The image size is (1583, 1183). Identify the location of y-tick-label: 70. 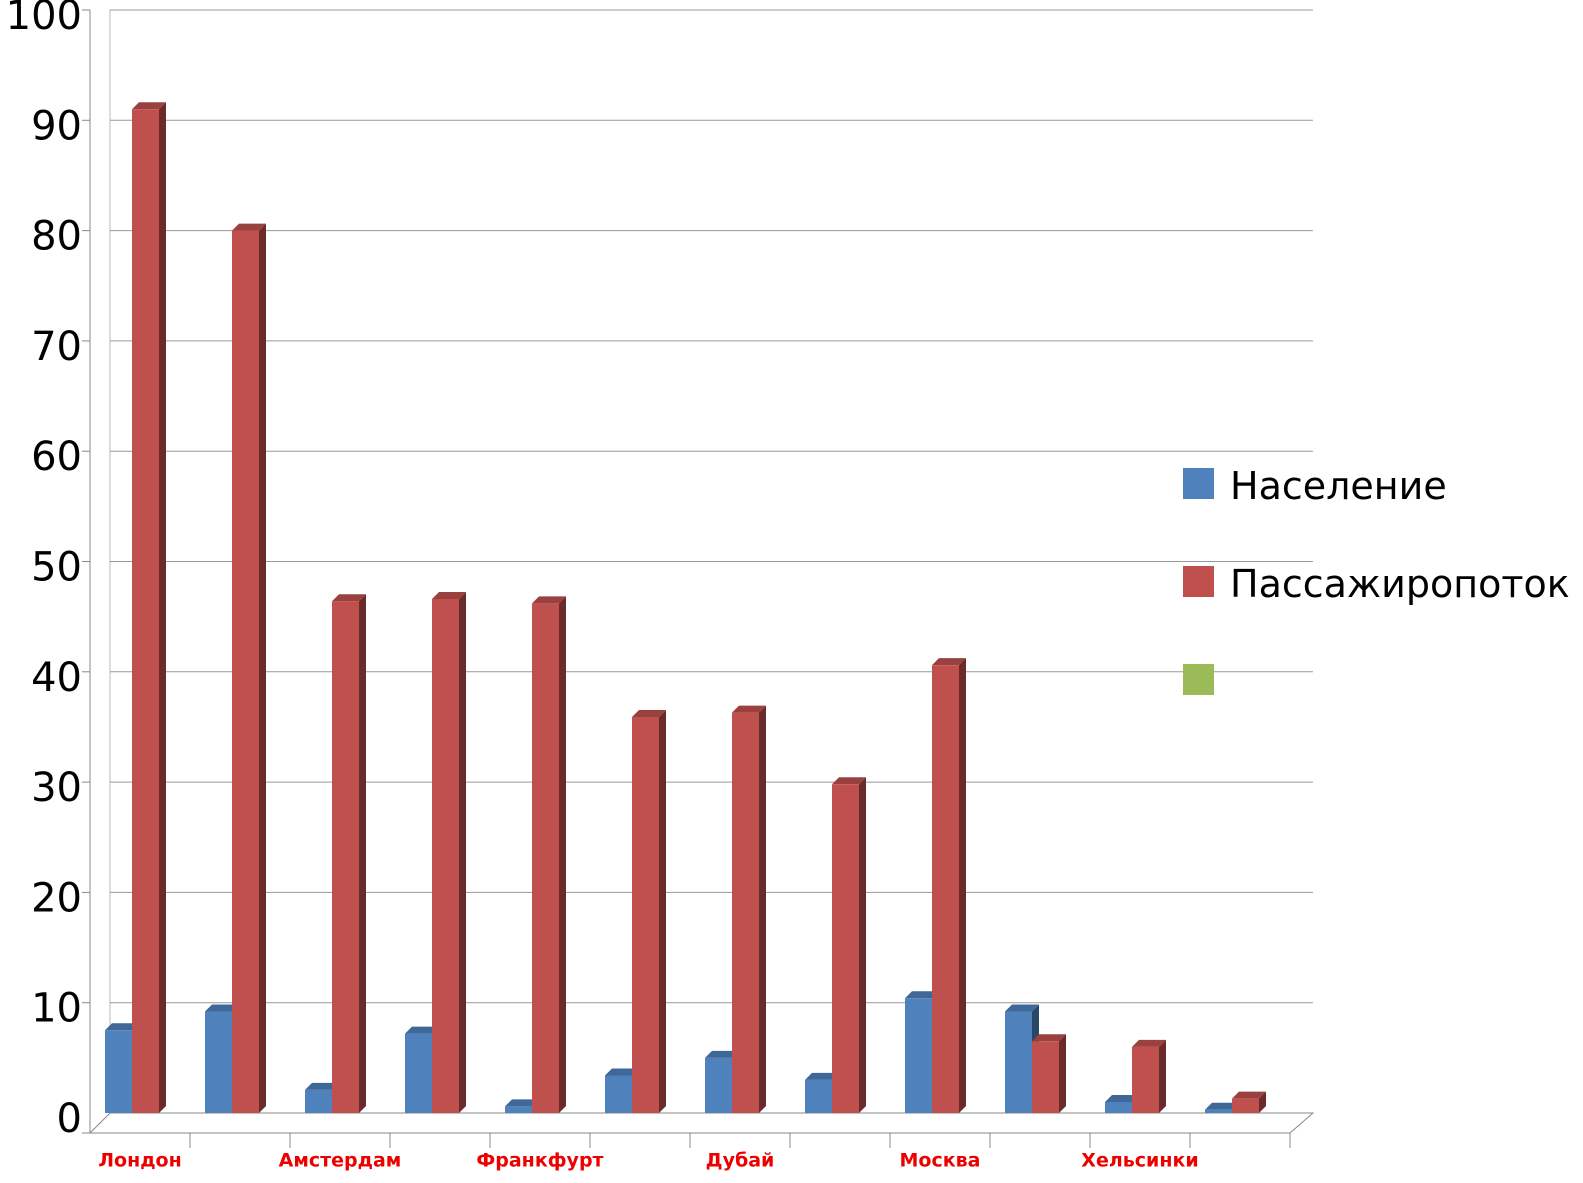
(56, 347).